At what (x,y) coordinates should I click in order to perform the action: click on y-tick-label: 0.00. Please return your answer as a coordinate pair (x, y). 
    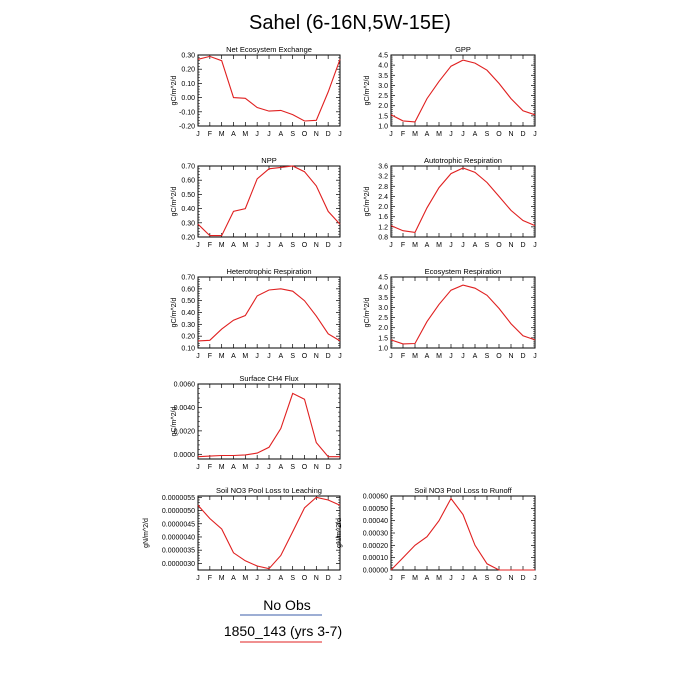
    Looking at the image, I should click on (188, 98).